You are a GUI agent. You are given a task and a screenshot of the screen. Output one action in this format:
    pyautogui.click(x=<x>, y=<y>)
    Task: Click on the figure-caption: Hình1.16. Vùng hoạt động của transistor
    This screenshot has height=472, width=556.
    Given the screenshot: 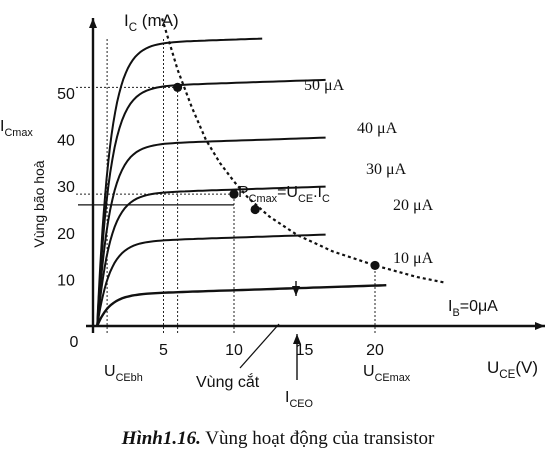 What is the action you would take?
    pyautogui.click(x=278, y=439)
    